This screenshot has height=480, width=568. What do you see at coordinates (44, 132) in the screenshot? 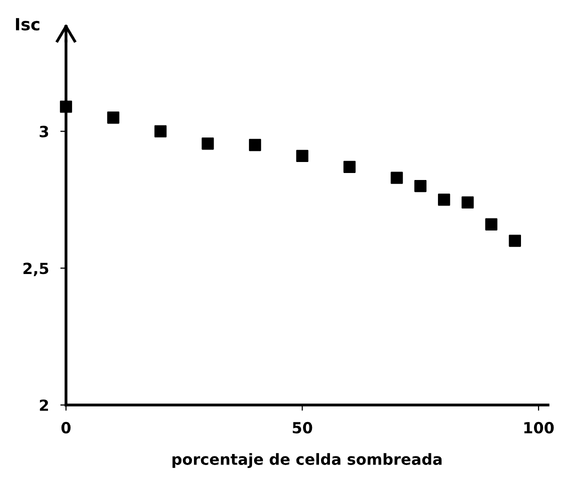
I see `y-tick-label: 3` at bounding box center [44, 132].